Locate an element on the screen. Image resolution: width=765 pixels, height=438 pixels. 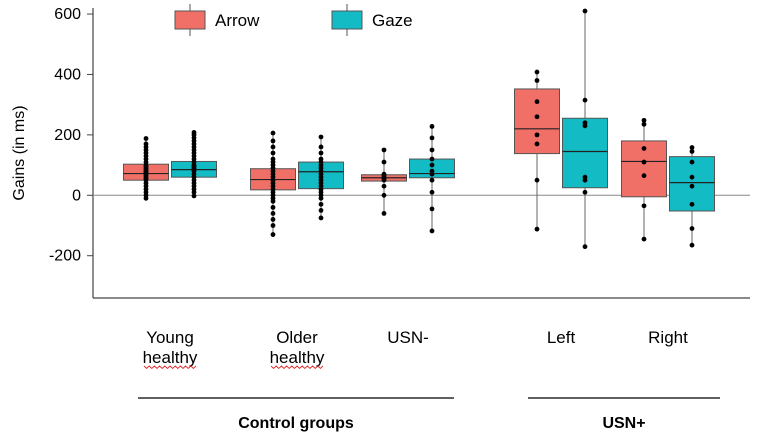
y-tick-label: -200 is located at coordinates (65, 256).